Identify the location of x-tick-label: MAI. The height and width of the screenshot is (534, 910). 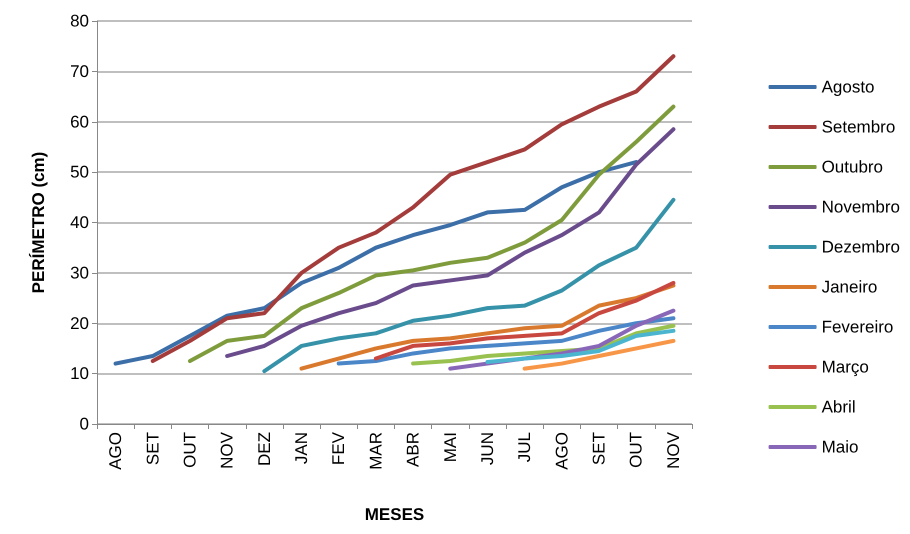
(450, 447).